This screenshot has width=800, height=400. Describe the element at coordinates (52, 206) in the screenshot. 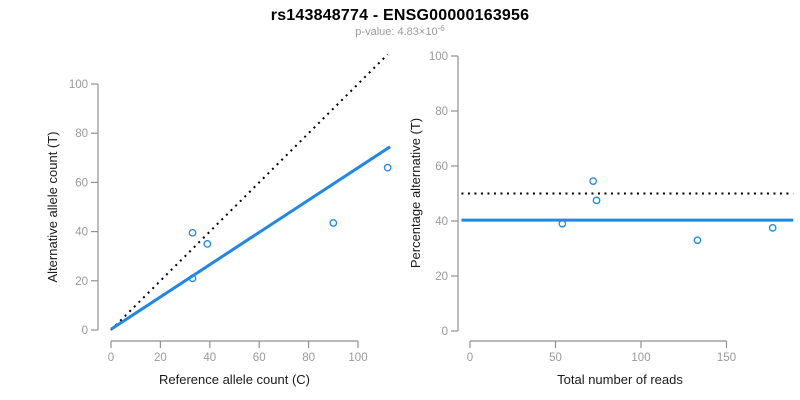

I see `y-axis-title: Alternative allele count (T)` at that location.